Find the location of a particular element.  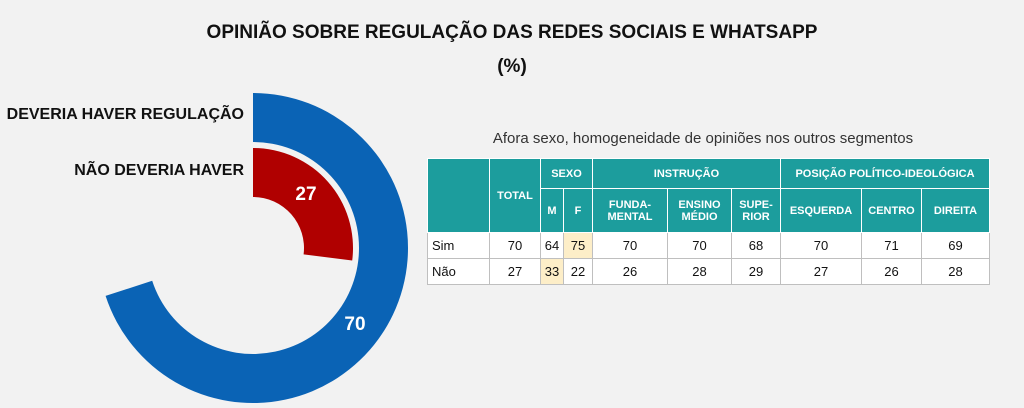

data-label: 27 is located at coordinates (305, 194).